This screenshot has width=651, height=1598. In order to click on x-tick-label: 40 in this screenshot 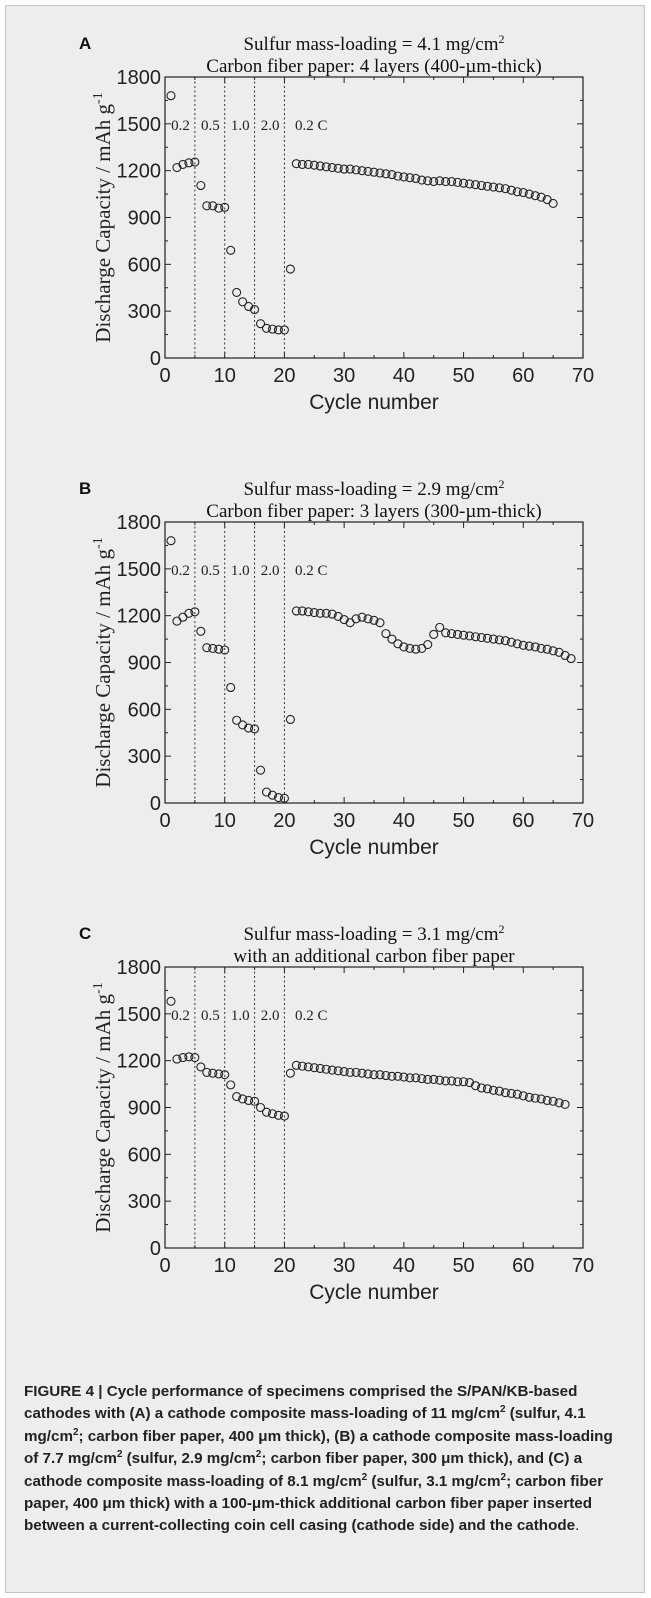, I will do `click(404, 376)`.